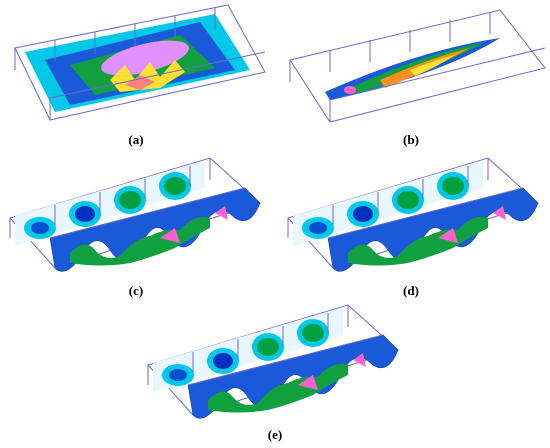 The height and width of the screenshot is (448, 550). I want to click on panel-d, so click(413, 214).